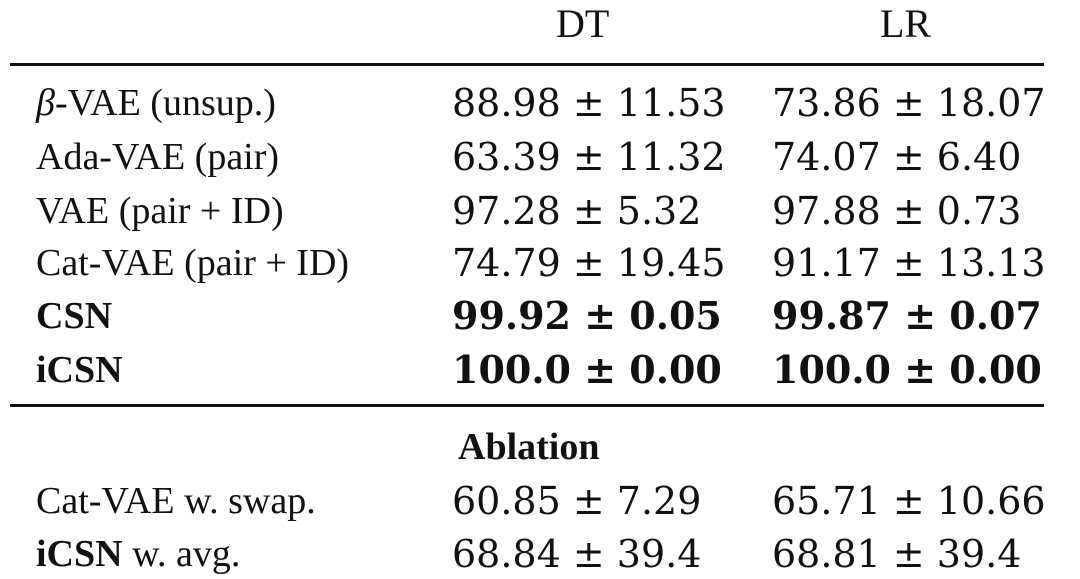  I want to click on row-dt-value-bold: 100.0 ± 0.00, so click(587, 369).